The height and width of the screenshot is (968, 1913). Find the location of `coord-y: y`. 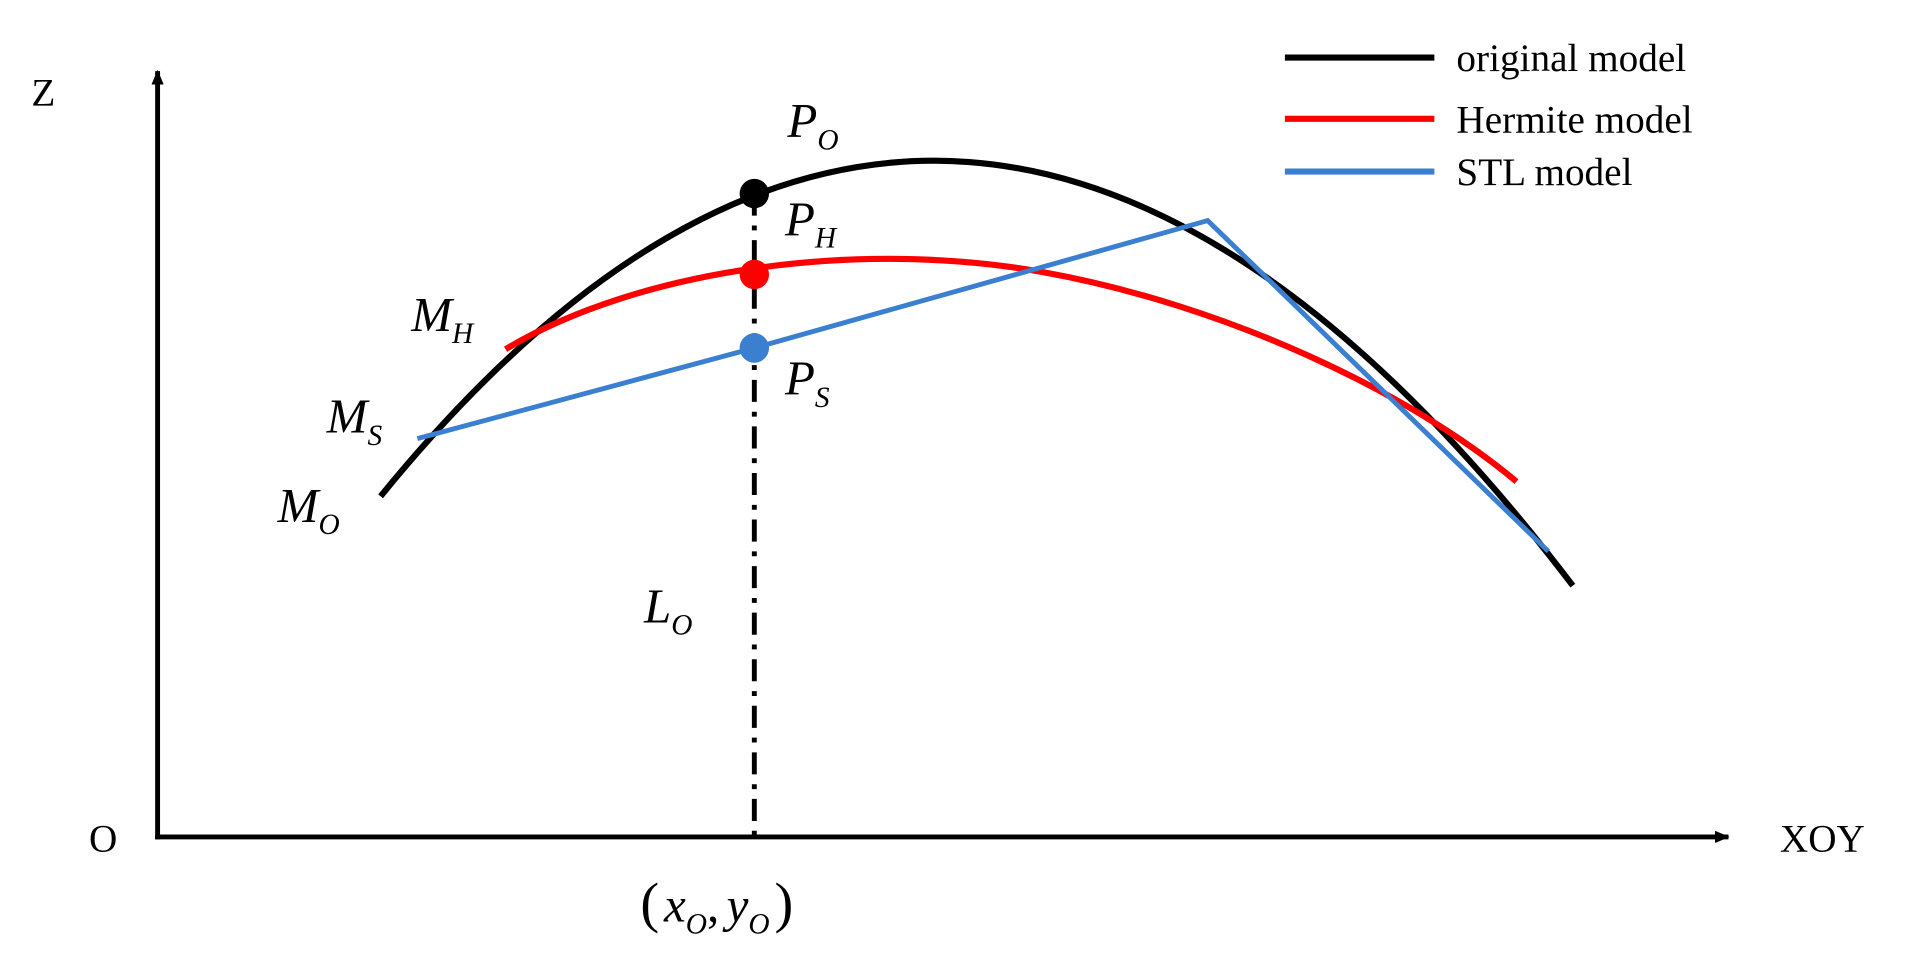

coord-y: y is located at coordinates (735, 904).